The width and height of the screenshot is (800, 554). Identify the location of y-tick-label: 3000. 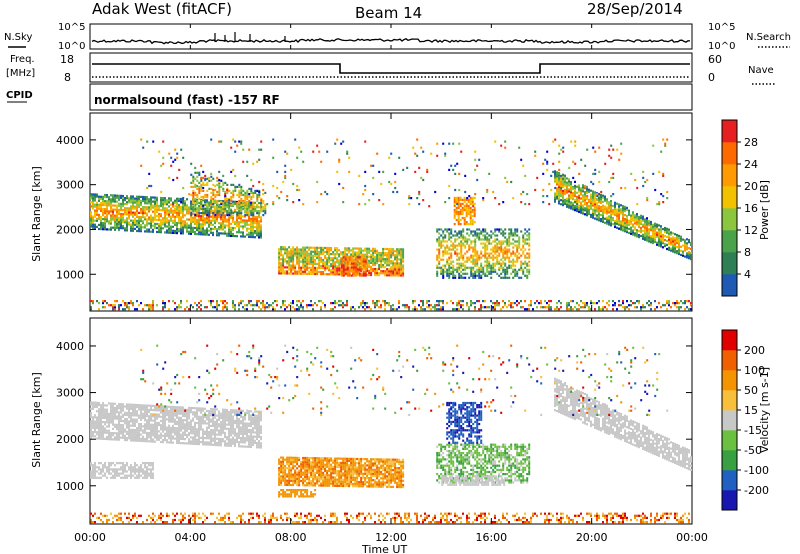
(70, 185).